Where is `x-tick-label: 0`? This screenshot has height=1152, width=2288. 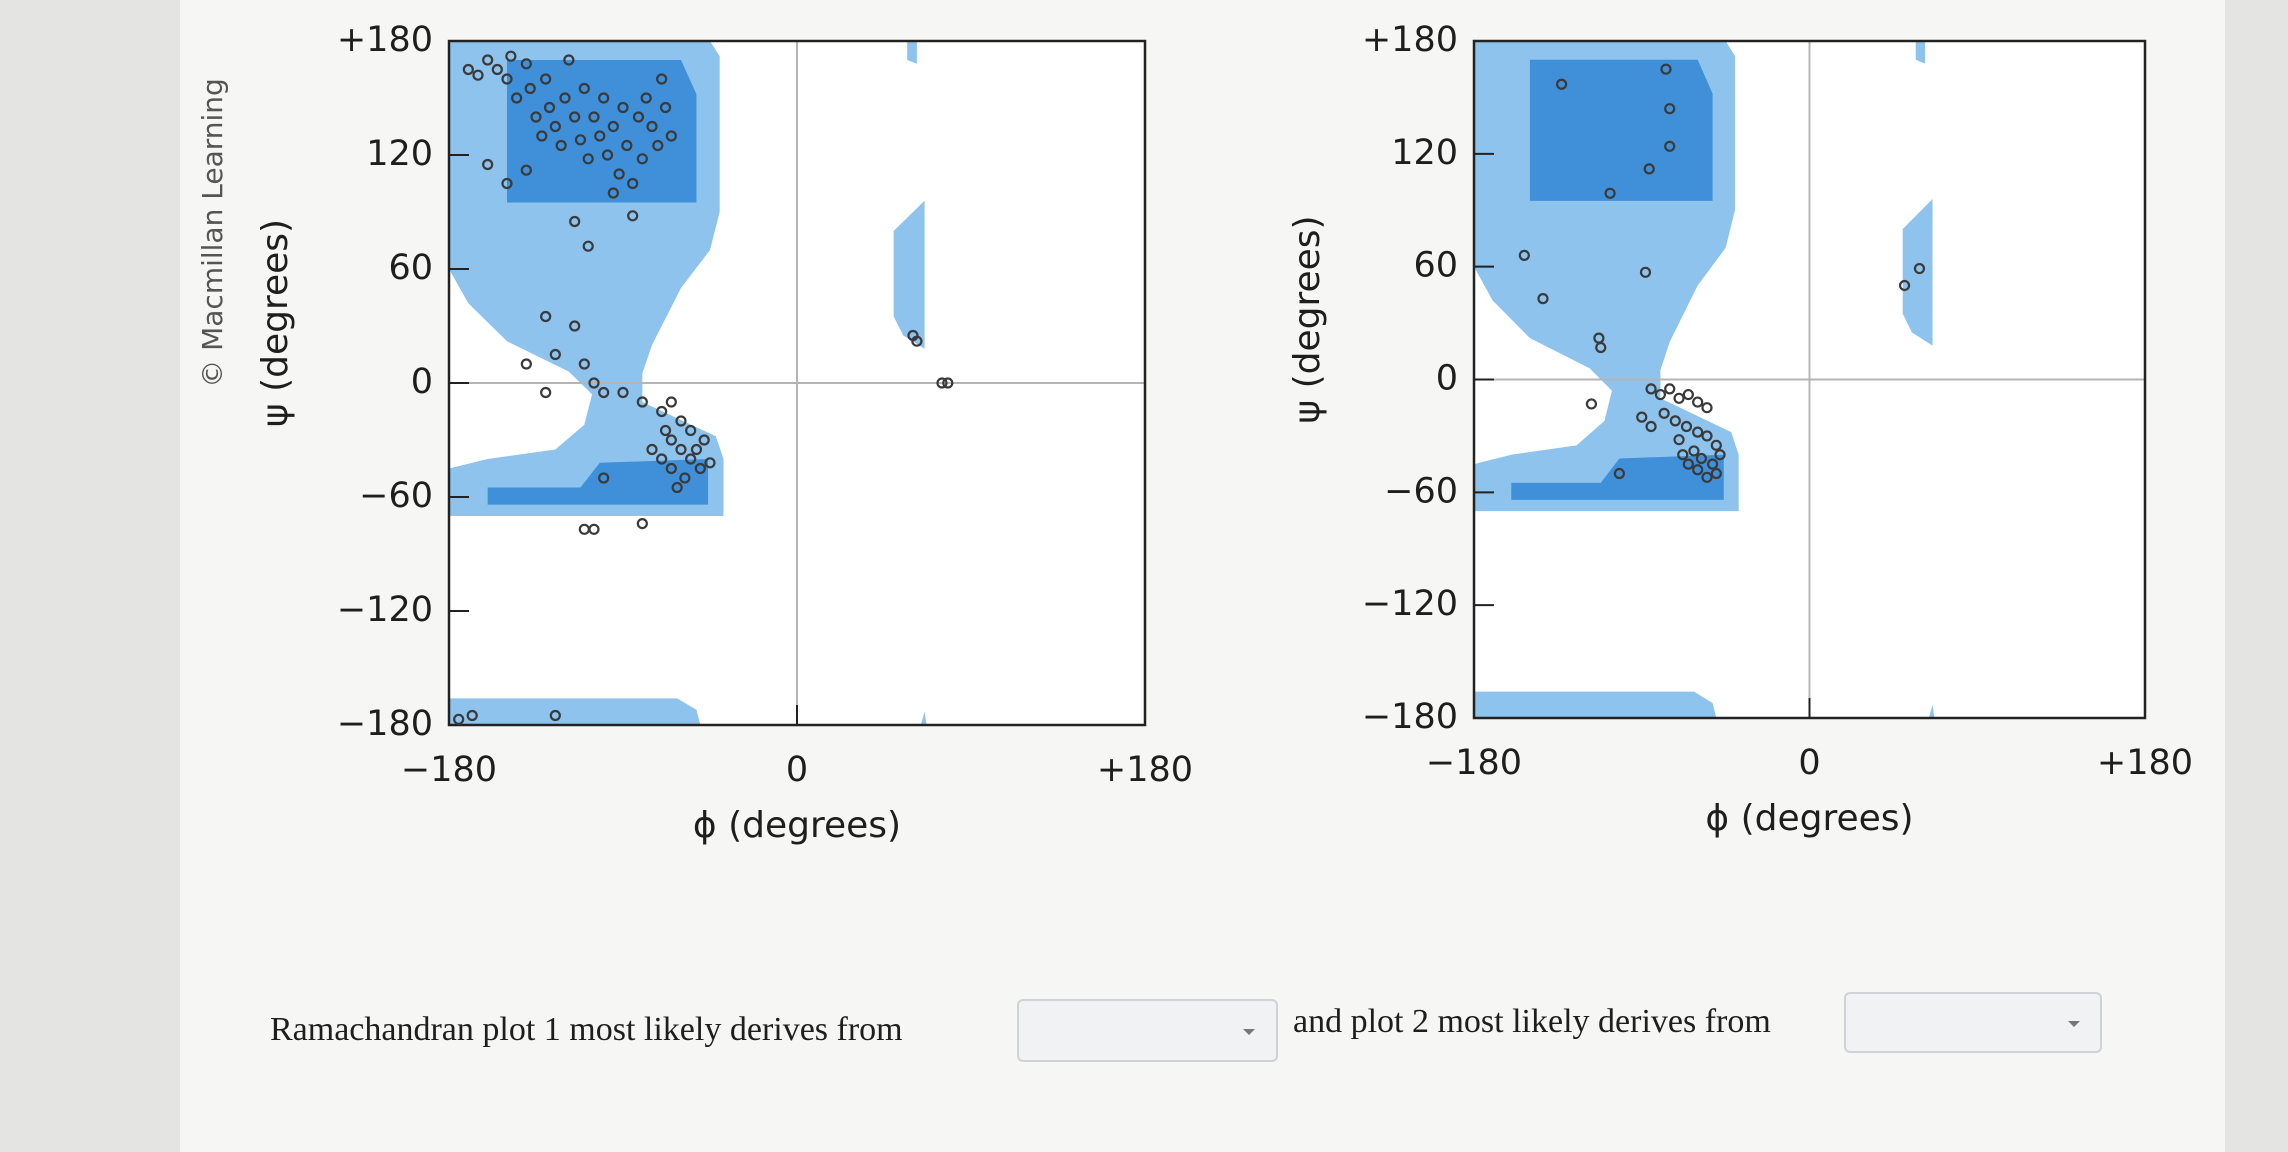 x-tick-label: 0 is located at coordinates (797, 770).